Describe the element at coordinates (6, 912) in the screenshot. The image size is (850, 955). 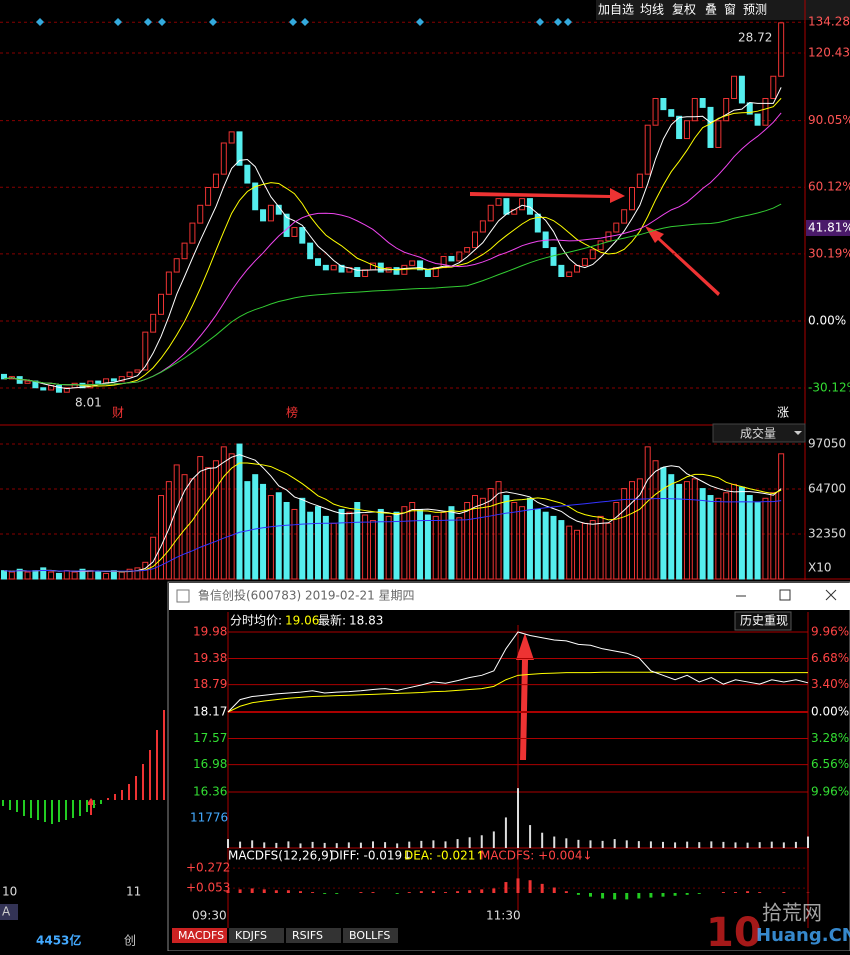
I see `badge-text: A` at that location.